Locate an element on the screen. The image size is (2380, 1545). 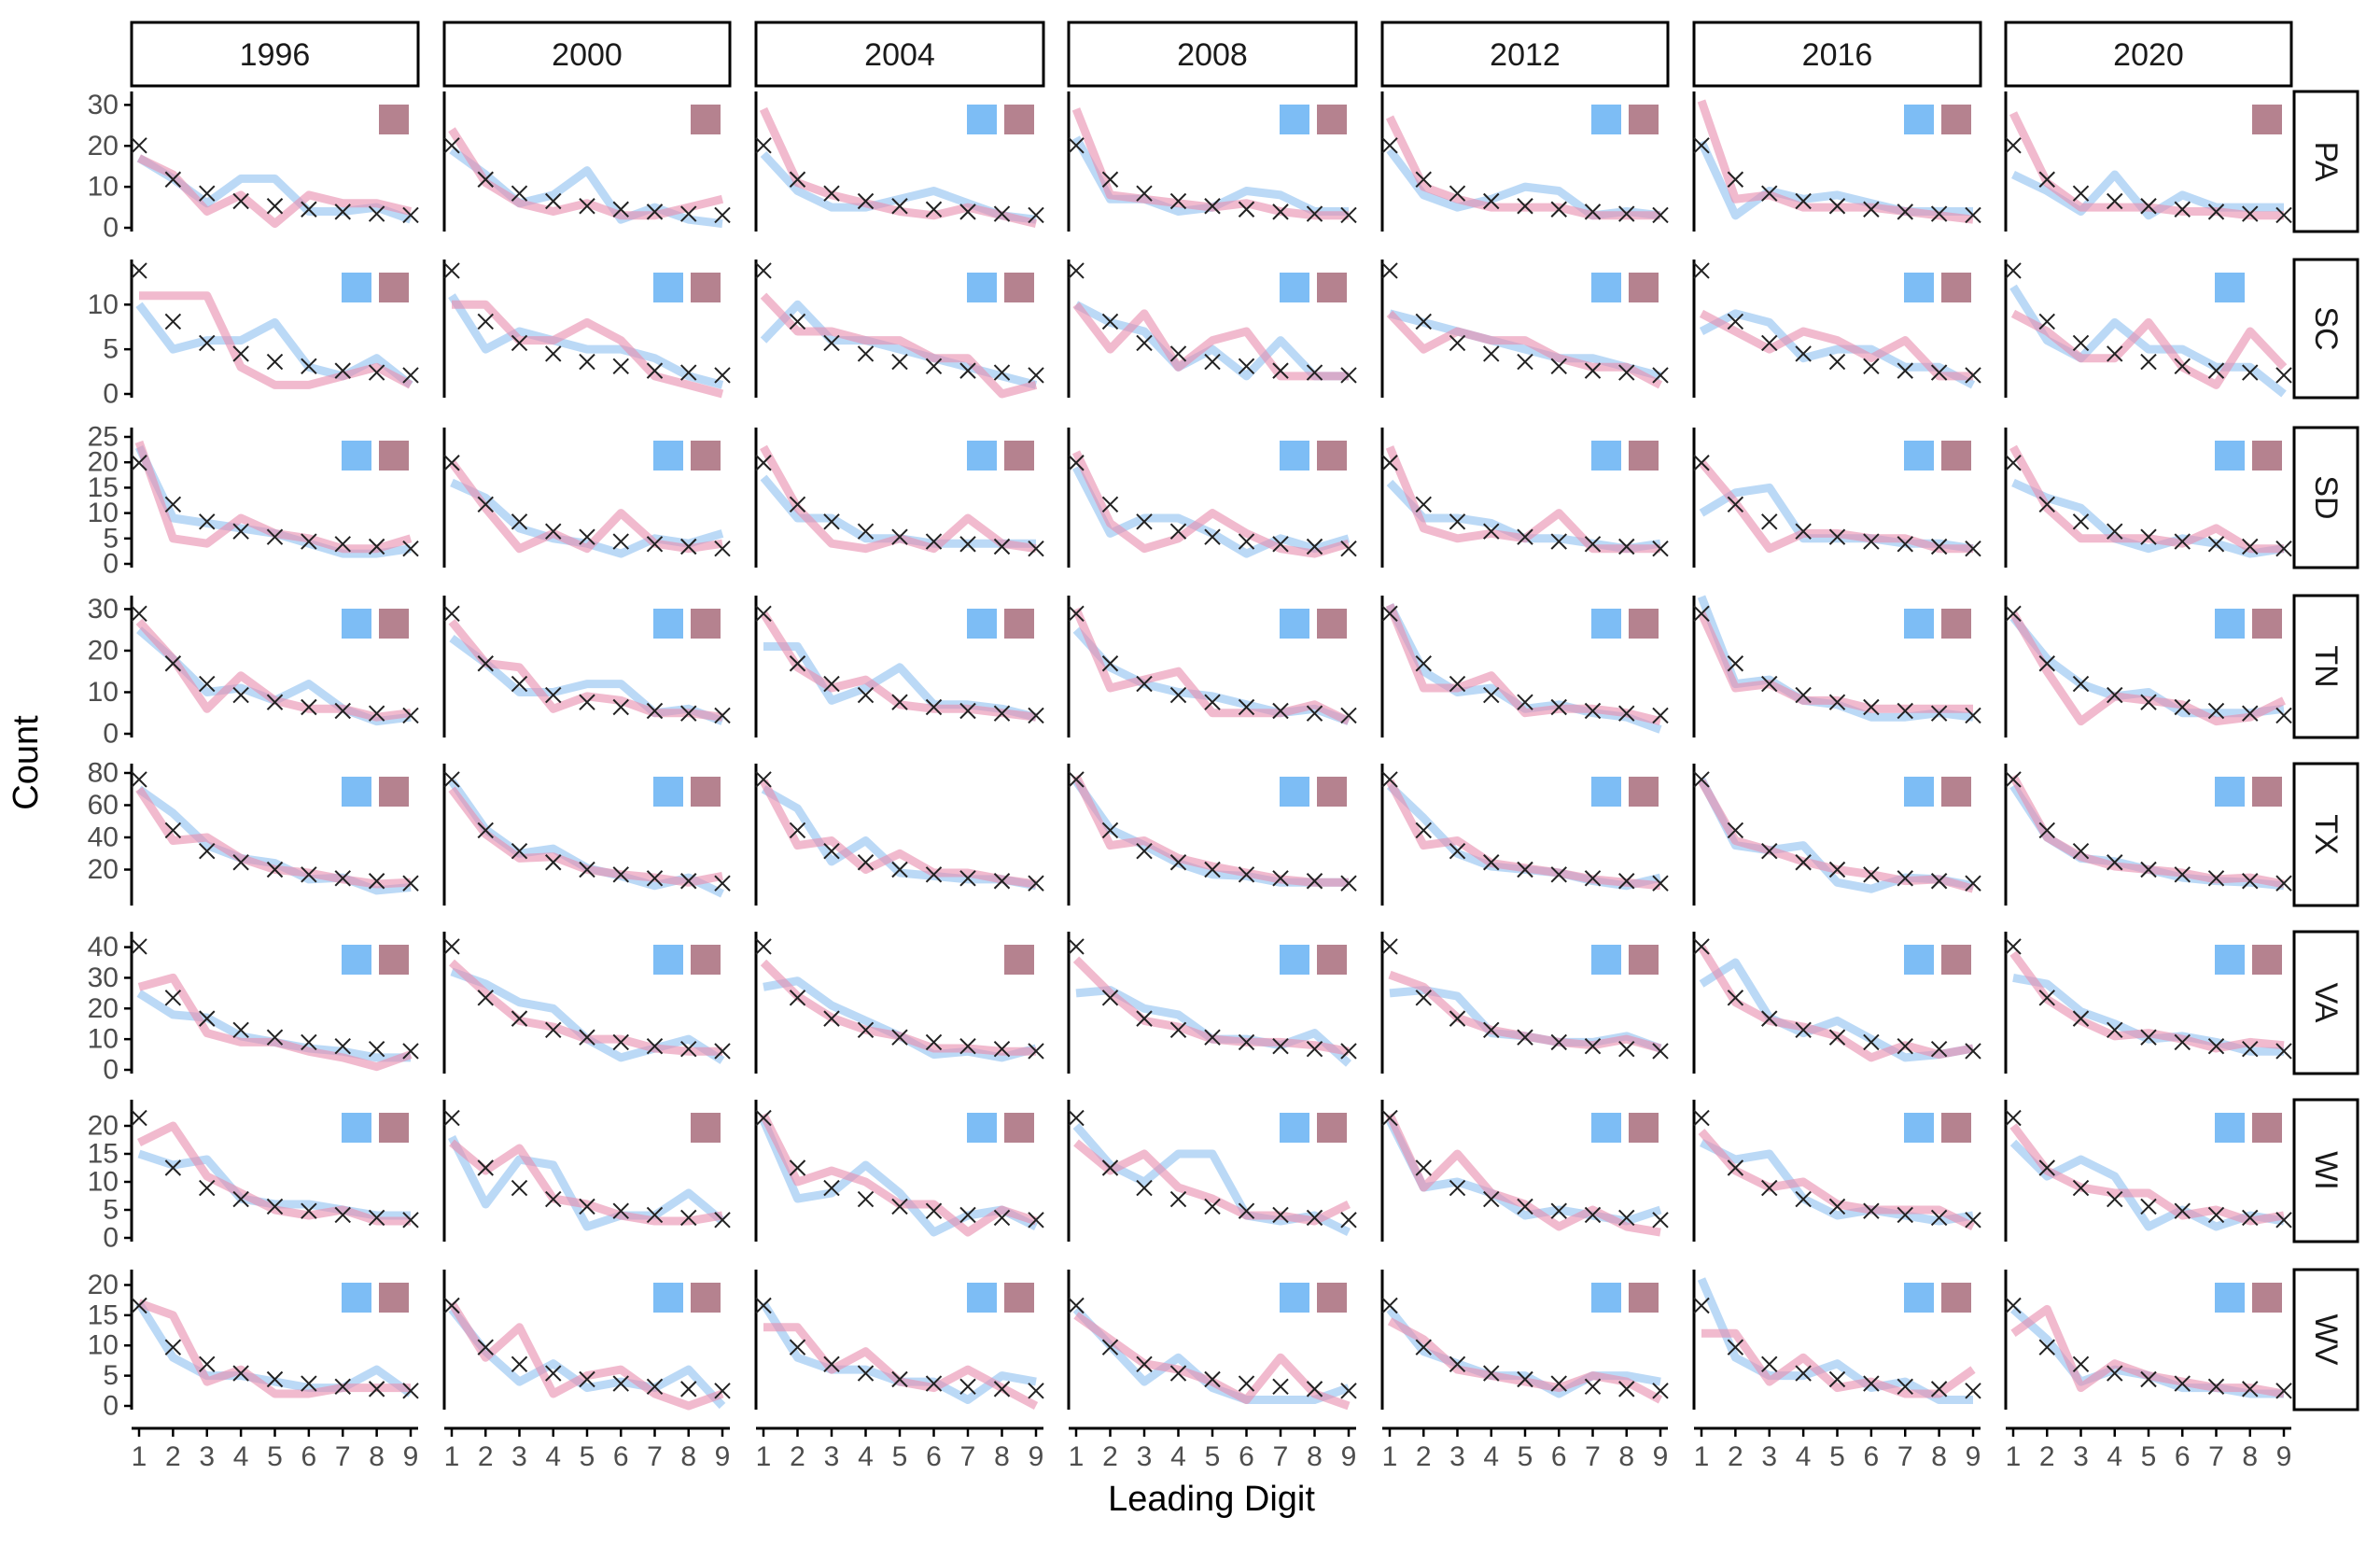
x-tick-label: 6 is located at coordinates (1872, 1456).